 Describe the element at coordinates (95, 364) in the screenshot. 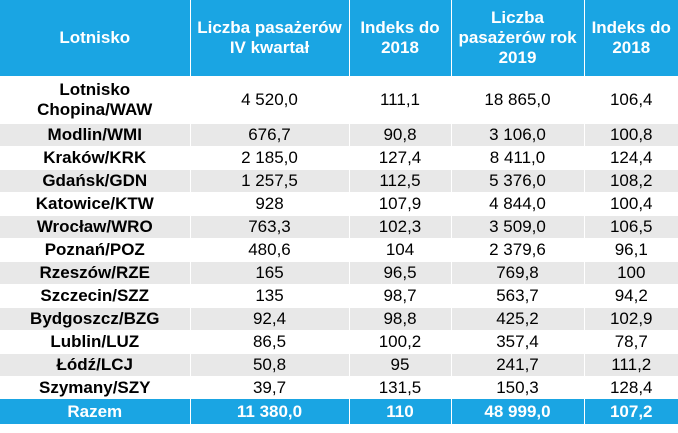

I see `cell-airport: Łódź/LCJ` at that location.